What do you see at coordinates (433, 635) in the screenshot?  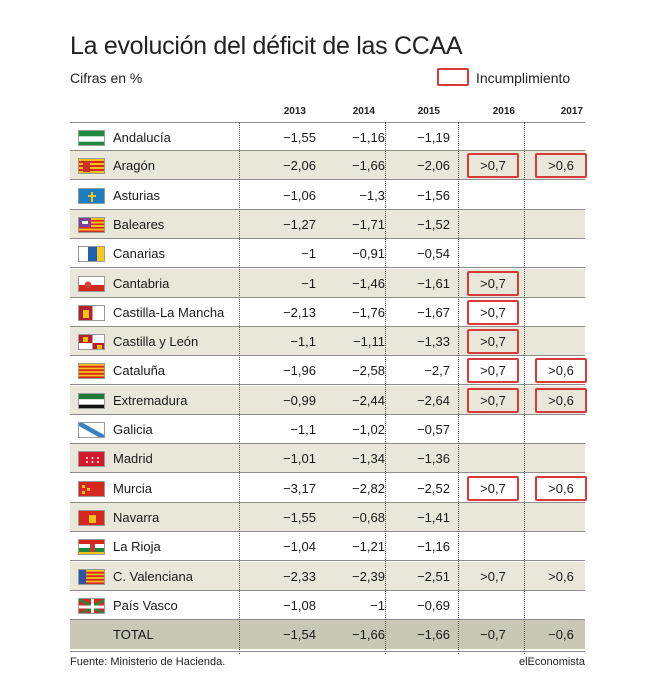 I see `total-2015: −1,66` at bounding box center [433, 635].